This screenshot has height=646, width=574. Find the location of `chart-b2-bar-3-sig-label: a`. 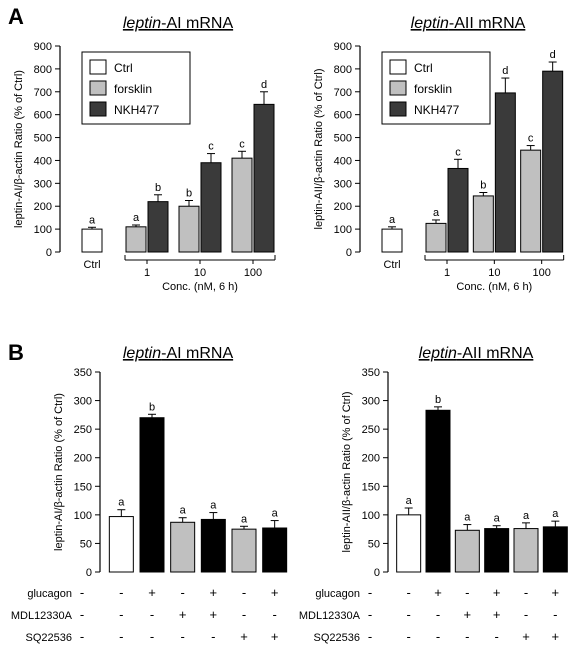

chart-b2-bar-3-sig-label: a is located at coordinates (467, 518).